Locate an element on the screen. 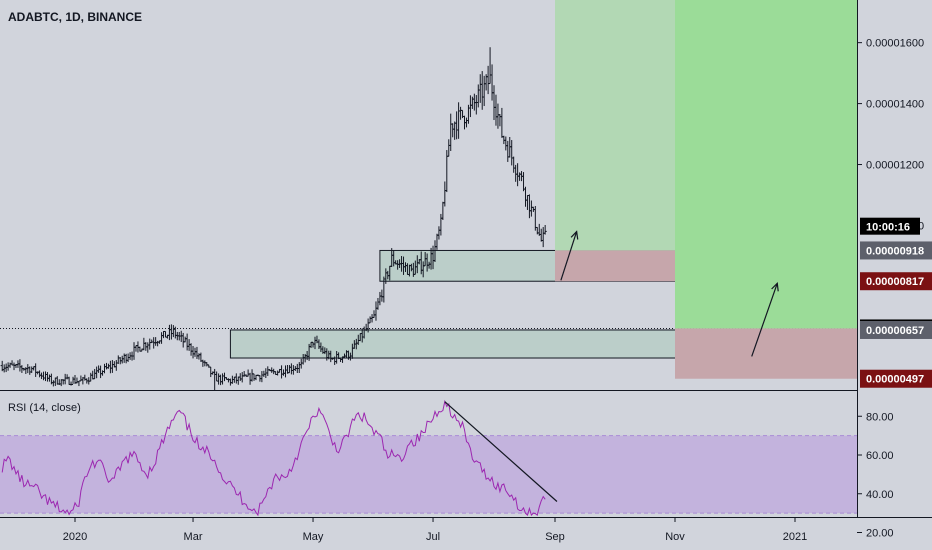 Image resolution: width=932 pixels, height=550 pixels. price-label: 0.00000497 is located at coordinates (895, 380).